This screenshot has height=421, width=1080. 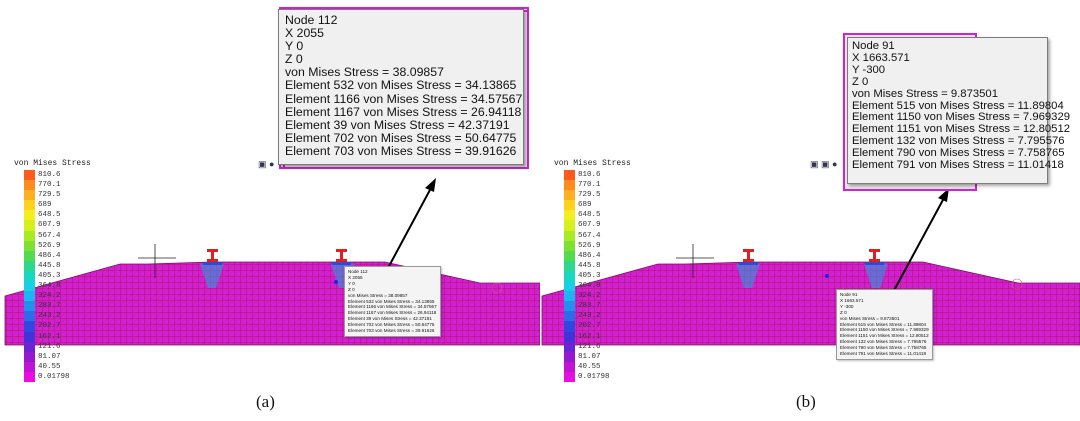 What do you see at coordinates (351, 283) in the screenshot?
I see `tooltip-line: Y 0` at bounding box center [351, 283].